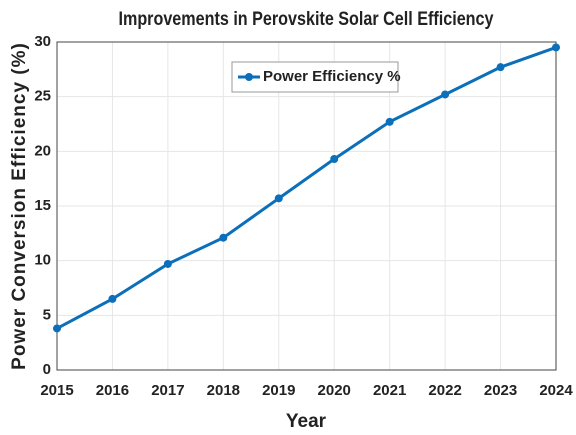 The image size is (576, 435). Describe the element at coordinates (112, 390) in the screenshot. I see `x-tick-label: 2016` at that location.